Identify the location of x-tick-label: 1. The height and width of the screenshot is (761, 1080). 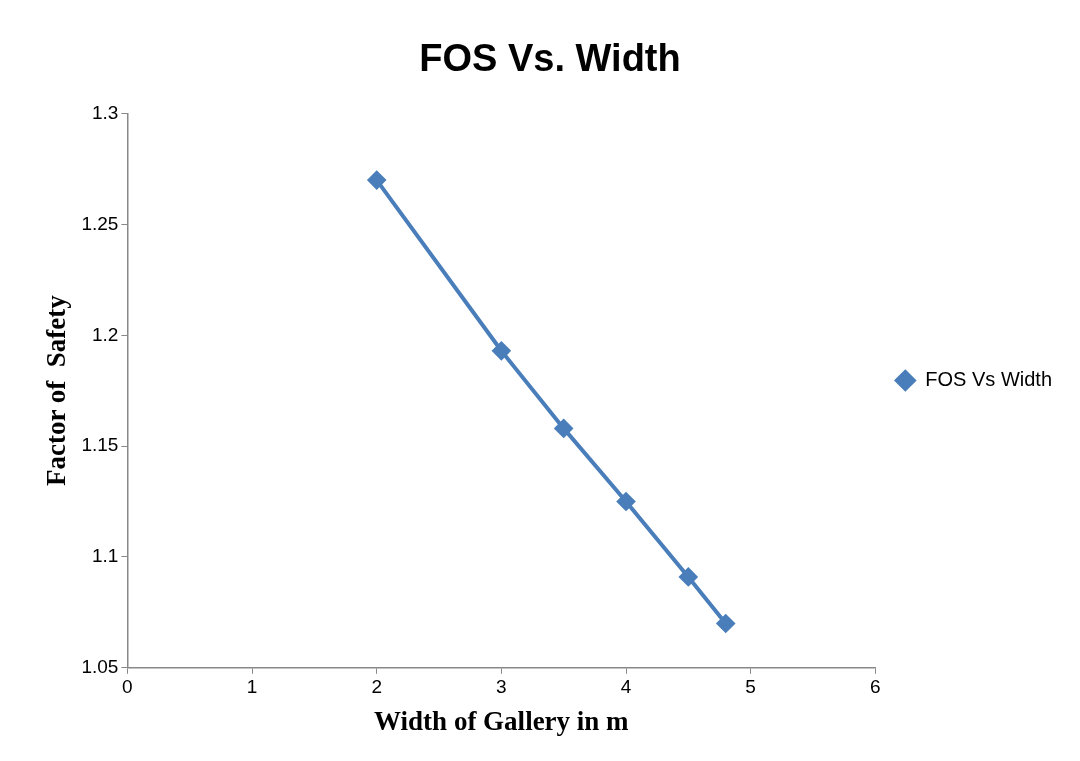
(252, 687).